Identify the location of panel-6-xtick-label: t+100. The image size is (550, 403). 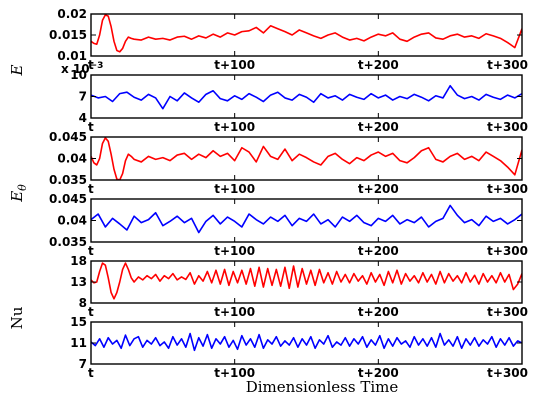
(234, 373).